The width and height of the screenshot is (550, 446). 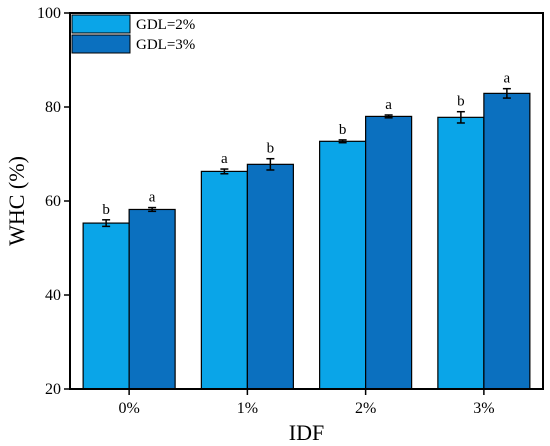 What do you see at coordinates (53, 389) in the screenshot?
I see `y-tick-label: 20` at bounding box center [53, 389].